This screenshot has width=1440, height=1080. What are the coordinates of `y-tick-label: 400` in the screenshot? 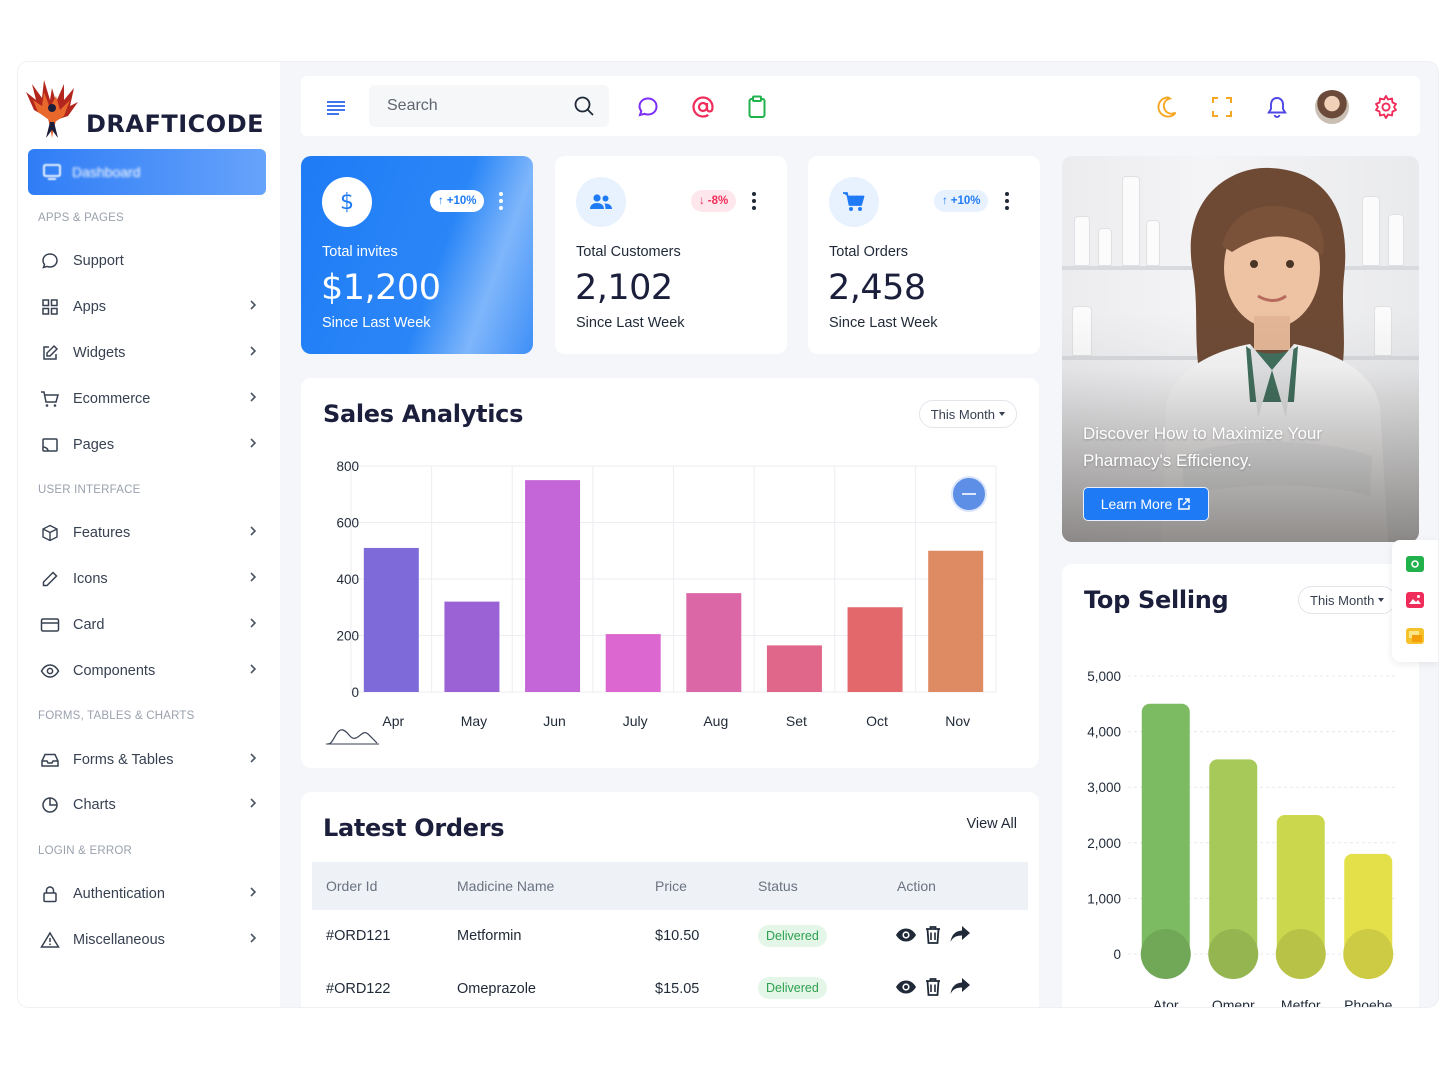 It's located at (347, 579).